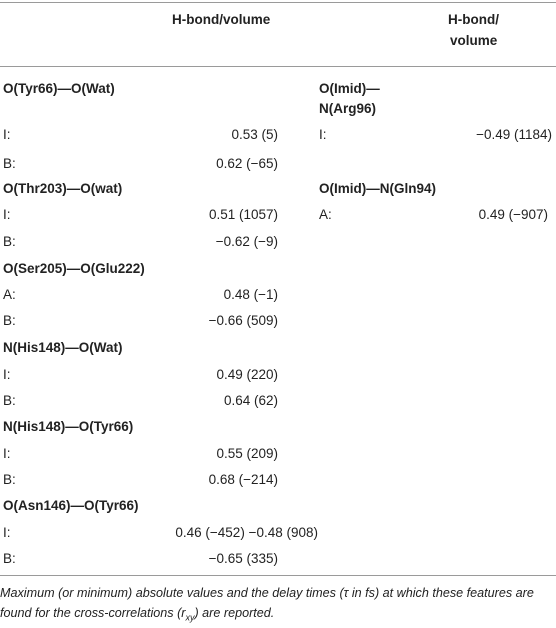 This screenshot has width=556, height=628. Describe the element at coordinates (247, 374) in the screenshot. I see `row-value: 0.49 (220)` at that location.